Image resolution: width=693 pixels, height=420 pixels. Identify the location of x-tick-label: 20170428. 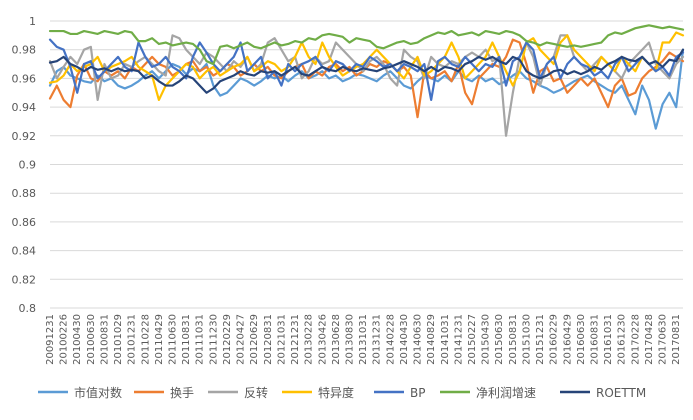
(649, 339).